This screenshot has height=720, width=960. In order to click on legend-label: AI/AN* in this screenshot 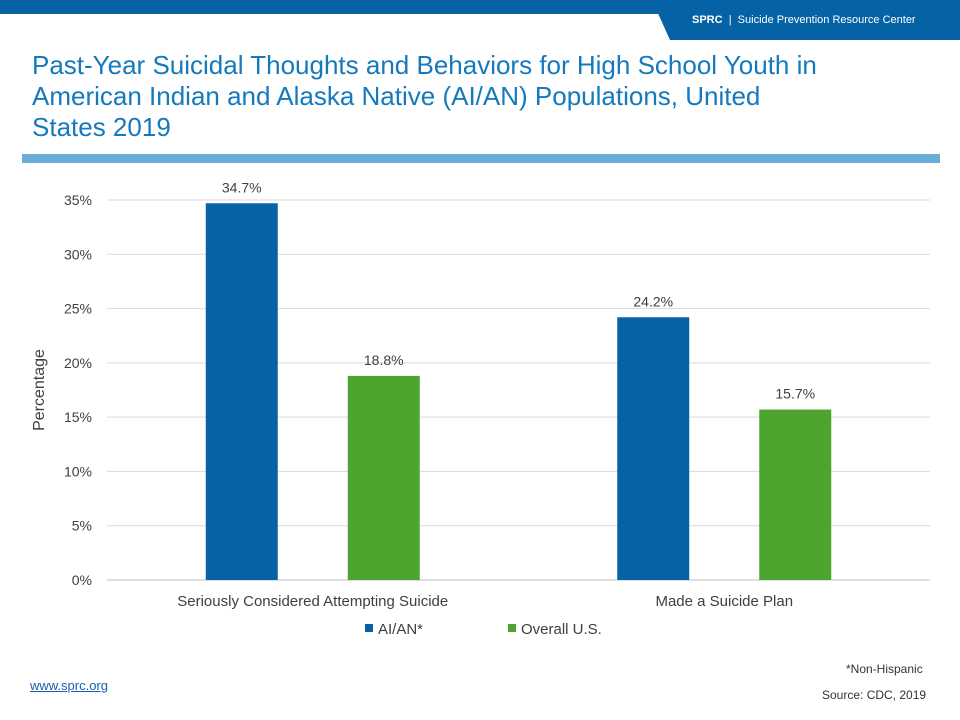, I will do `click(400, 629)`.